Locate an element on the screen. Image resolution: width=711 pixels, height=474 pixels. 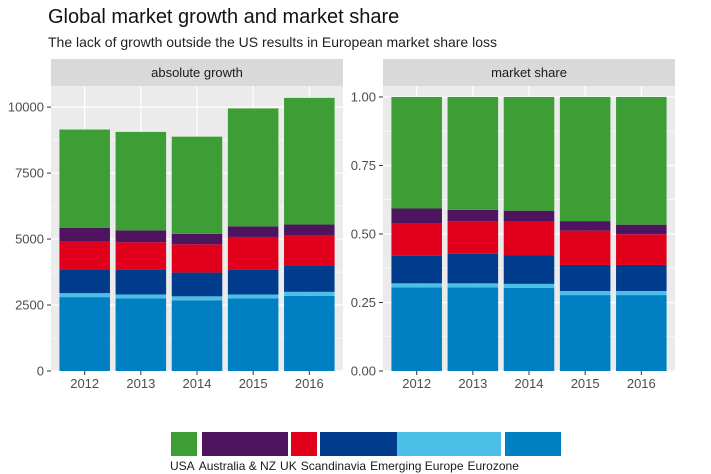
y-tick-label: 0.25 is located at coordinates (363, 302).